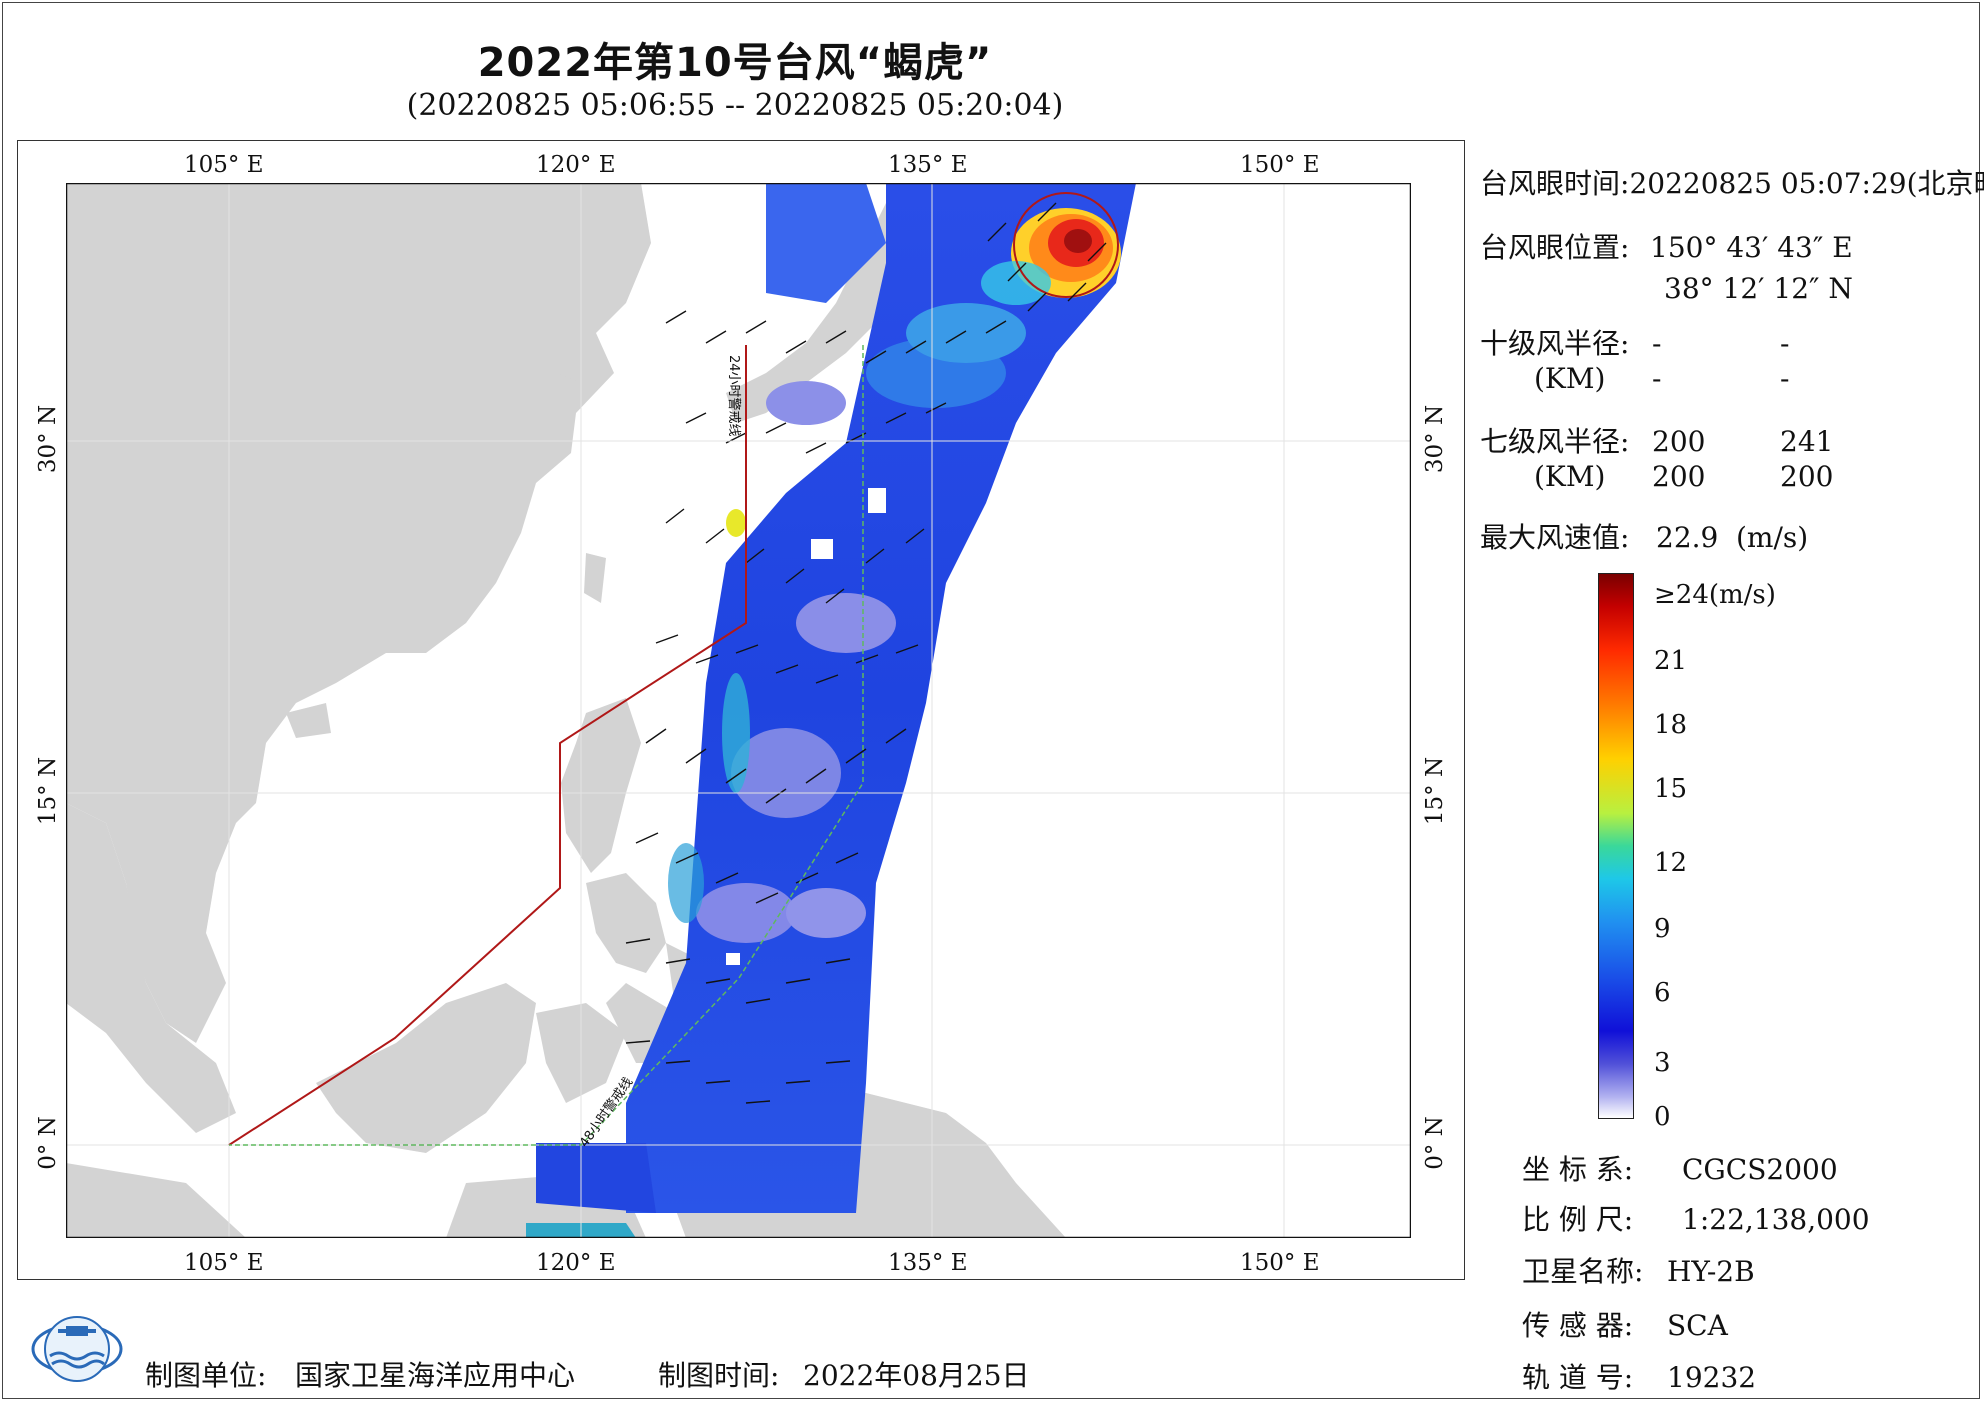  I want to click on producer-value: 国家卫星海洋应用中心, so click(435, 1375).